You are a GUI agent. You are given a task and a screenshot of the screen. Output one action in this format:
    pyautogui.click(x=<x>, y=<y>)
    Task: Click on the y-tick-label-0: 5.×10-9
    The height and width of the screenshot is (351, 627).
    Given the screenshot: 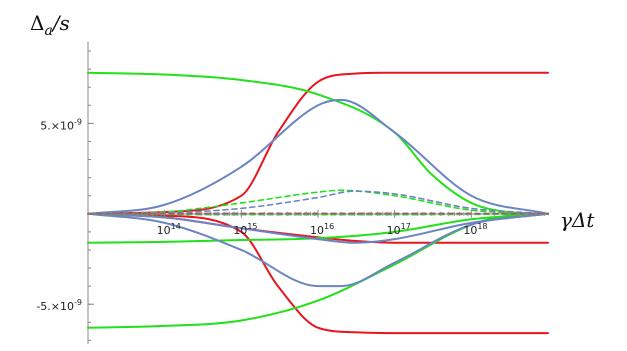 What is the action you would take?
    pyautogui.click(x=61, y=124)
    